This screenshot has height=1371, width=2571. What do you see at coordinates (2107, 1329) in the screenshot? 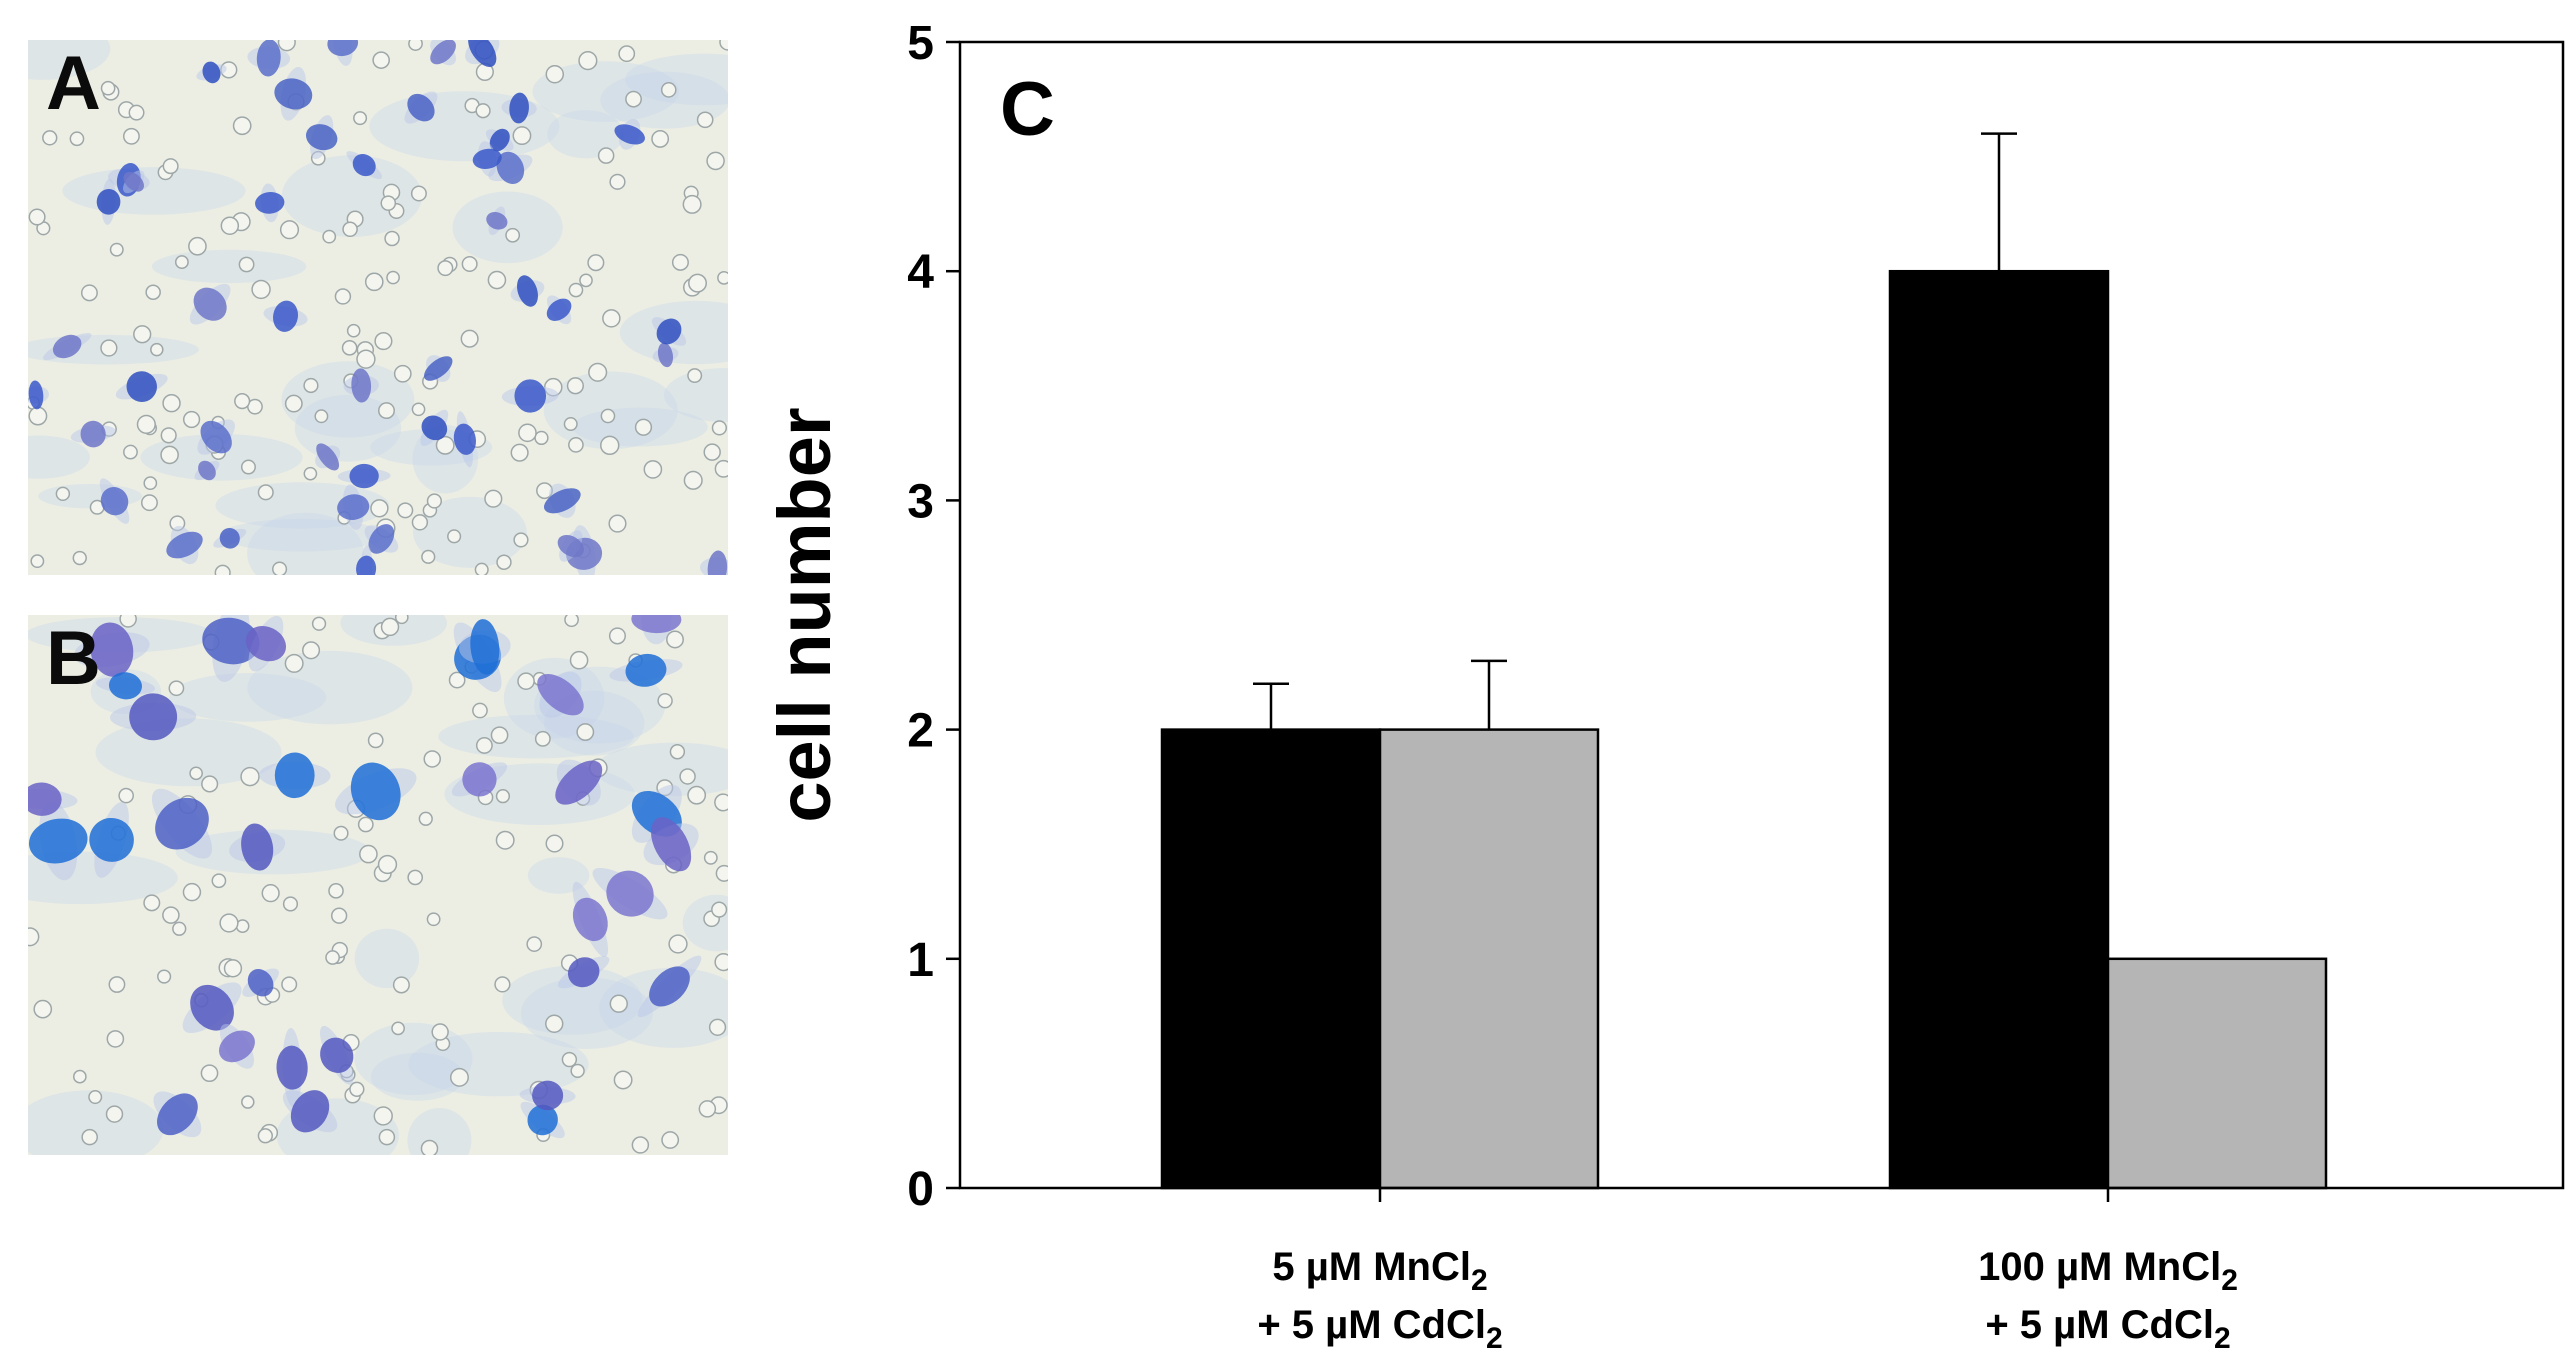
I see `category-label-line2: + 5 µM CdCl2` at bounding box center [2107, 1329].